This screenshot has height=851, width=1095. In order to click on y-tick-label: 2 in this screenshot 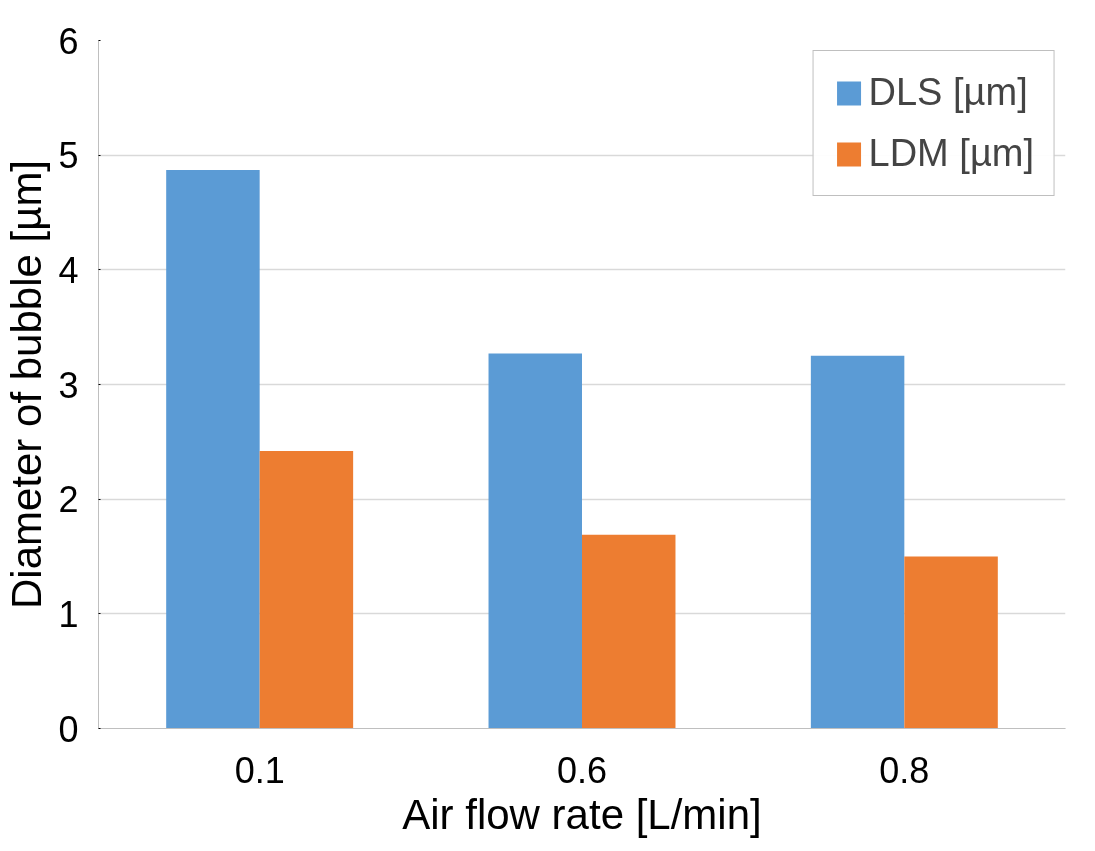, I will do `click(68, 500)`.